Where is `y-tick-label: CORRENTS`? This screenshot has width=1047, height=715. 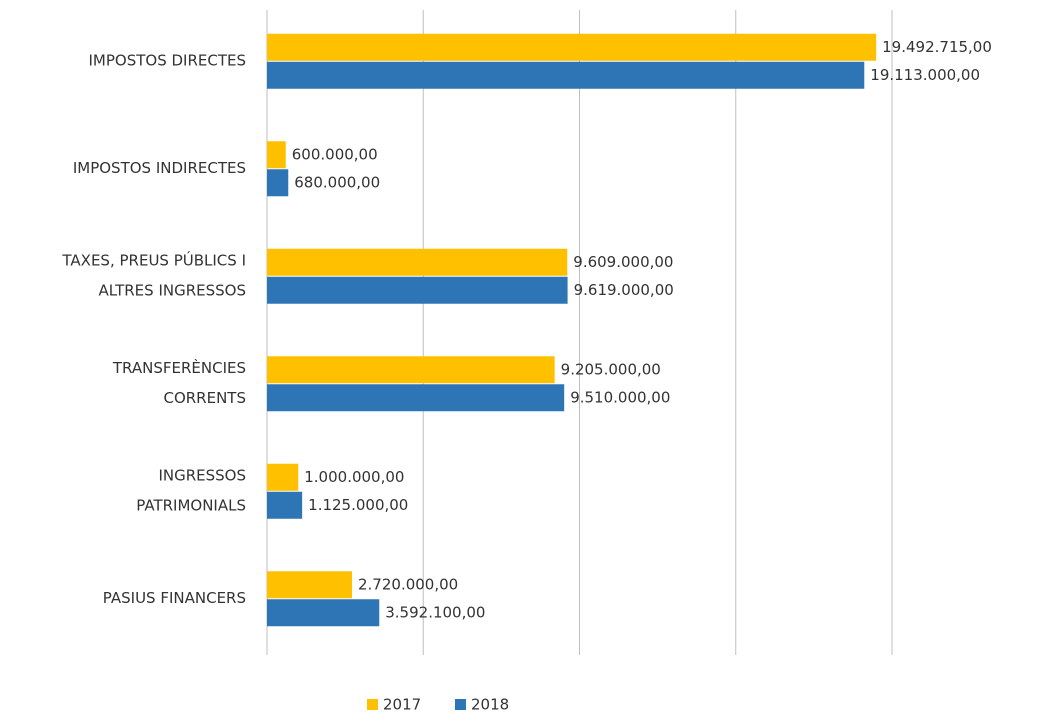 y-tick-label: CORRENTS is located at coordinates (204, 398).